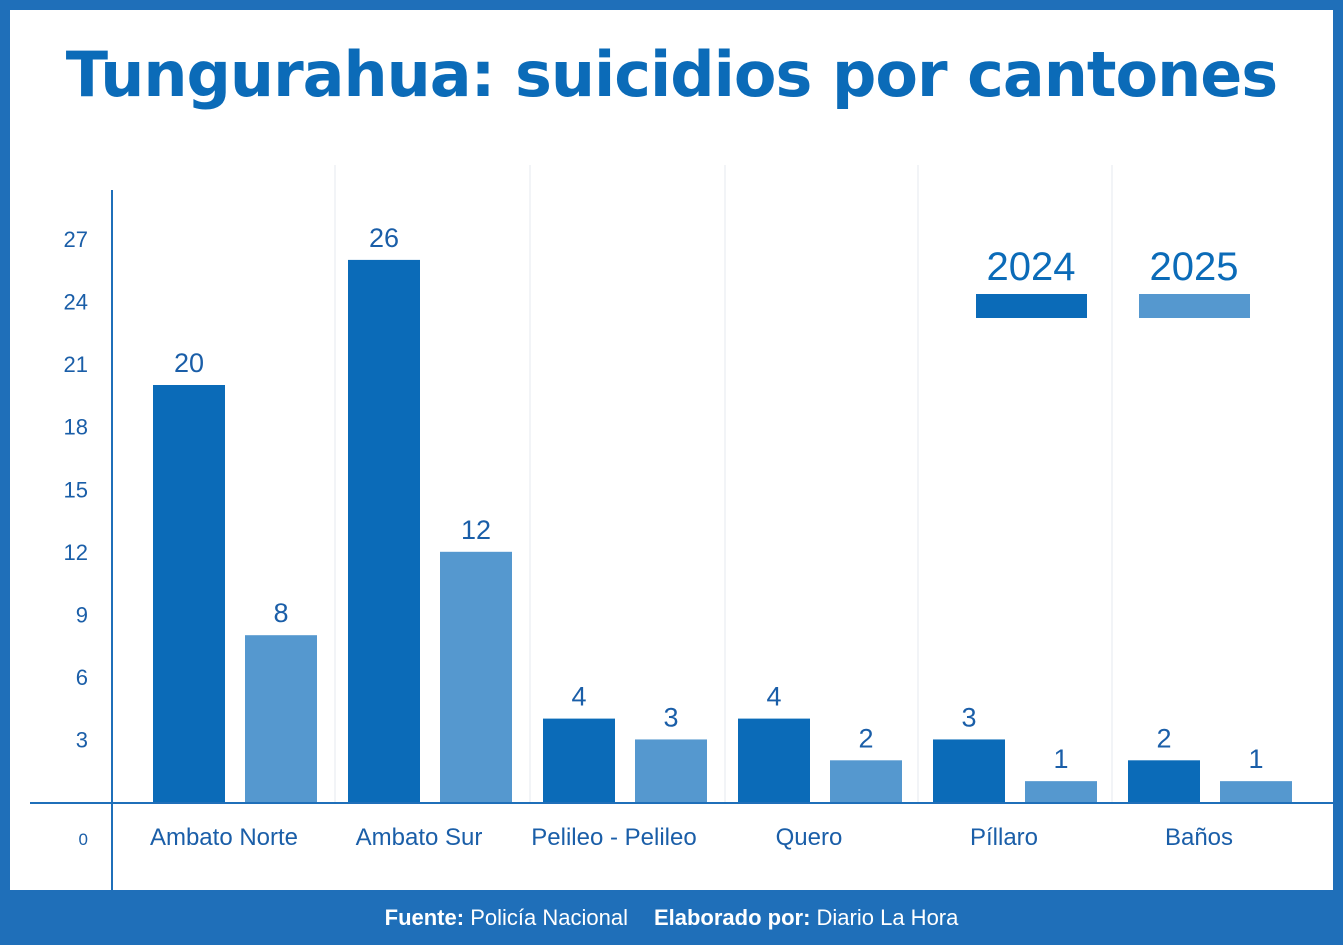  I want to click on legend-swatch-2025, so click(1194, 306).